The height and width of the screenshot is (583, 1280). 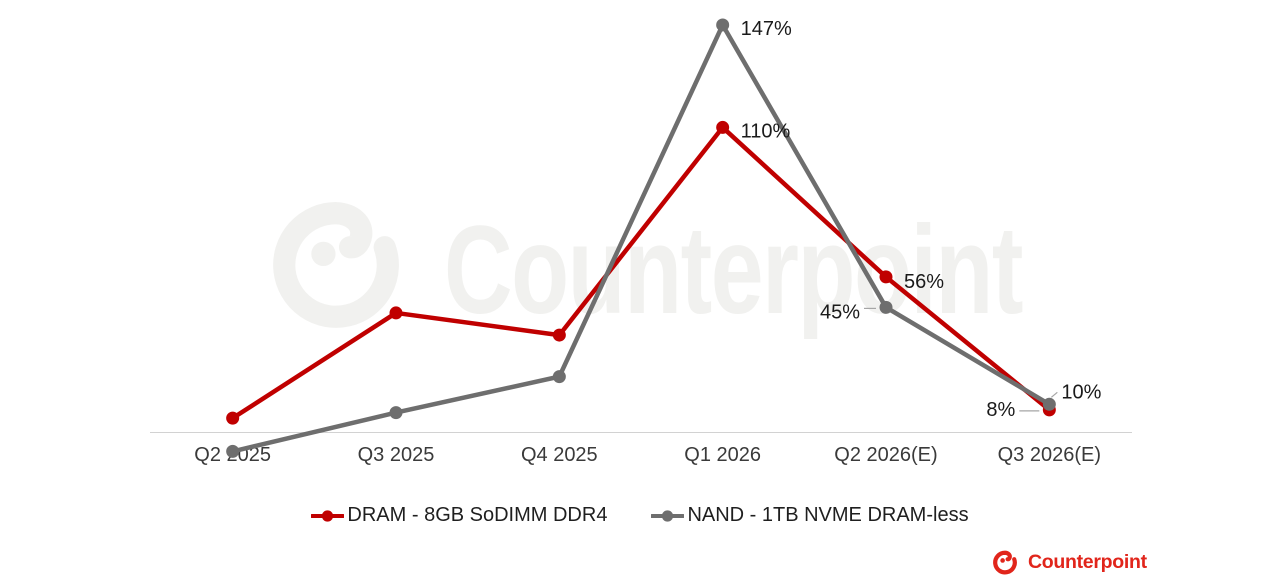 What do you see at coordinates (722, 455) in the screenshot?
I see `x-tick-label: Q1 2026` at bounding box center [722, 455].